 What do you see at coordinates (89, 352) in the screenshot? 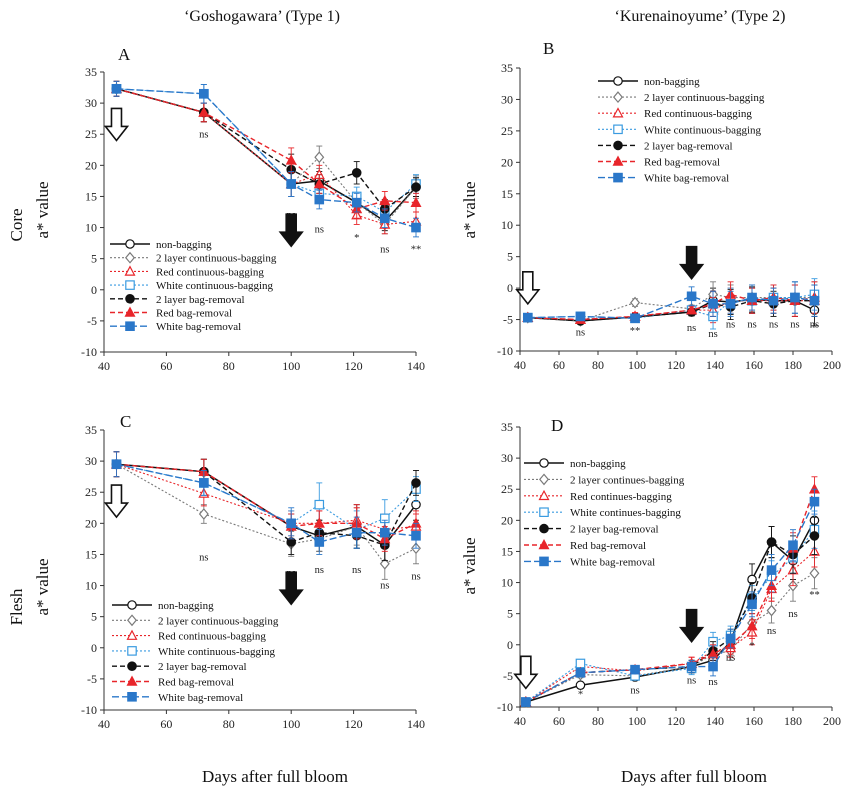
I see `panel-a-ytick-label: -10` at bounding box center [89, 352].